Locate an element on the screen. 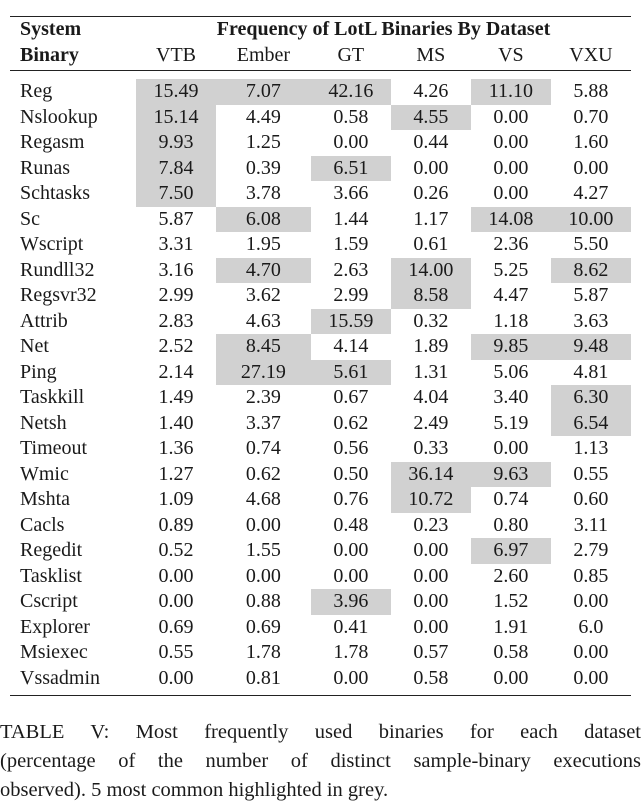 The width and height of the screenshot is (641, 811). frequency-value: 0.48 is located at coordinates (351, 524).